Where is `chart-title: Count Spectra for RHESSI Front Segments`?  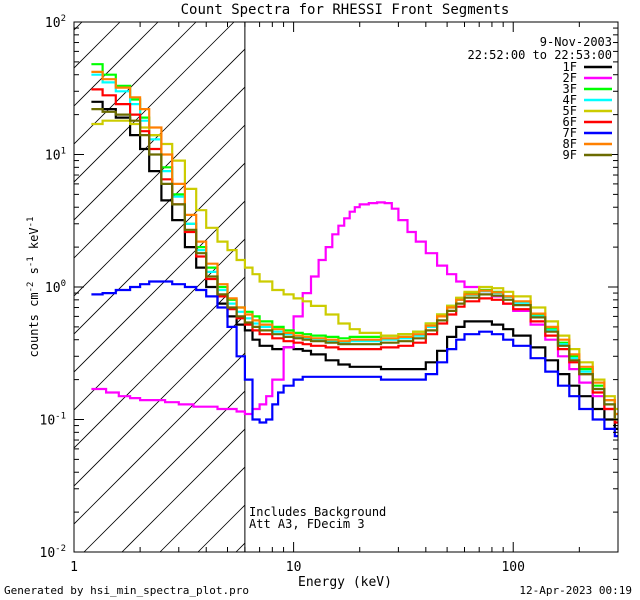
chart-title: Count Spectra for RHESSI Front Segments is located at coordinates (345, 10).